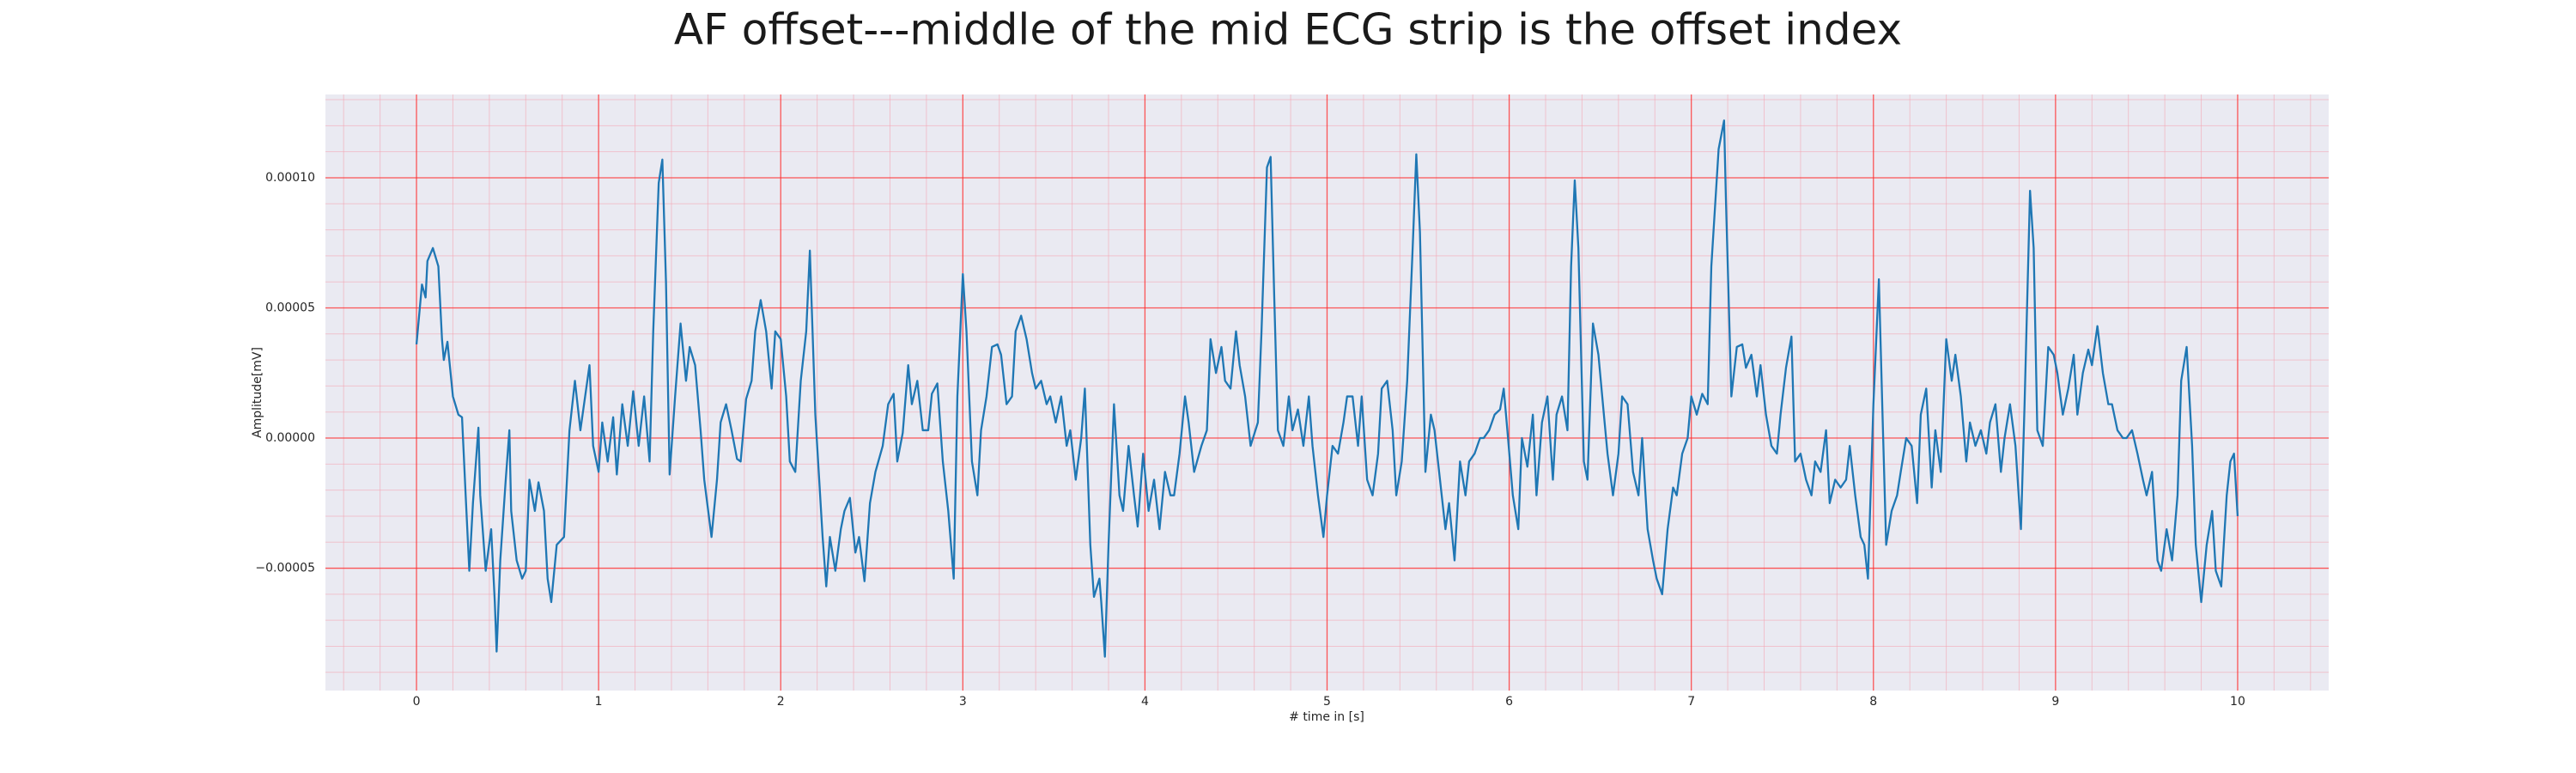  I want to click on x-tick-label: 1, so click(599, 702).